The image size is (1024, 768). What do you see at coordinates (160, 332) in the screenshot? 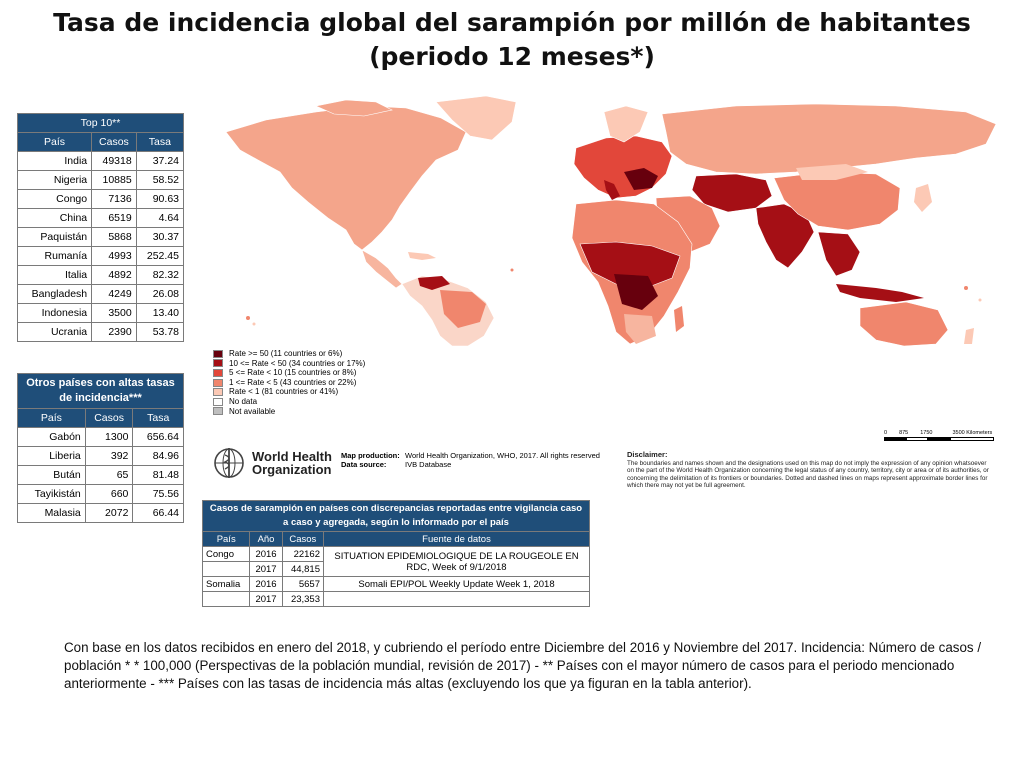
I see `cell-rate: 53.78` at bounding box center [160, 332].